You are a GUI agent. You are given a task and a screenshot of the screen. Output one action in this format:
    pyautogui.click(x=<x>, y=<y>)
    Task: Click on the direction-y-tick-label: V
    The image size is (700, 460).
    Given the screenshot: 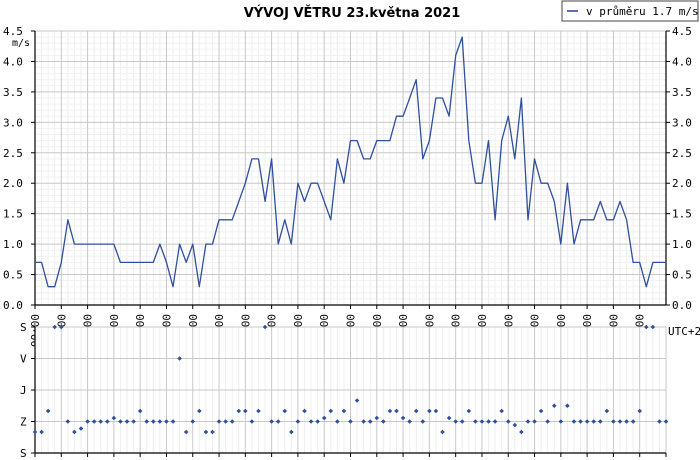 What is the action you would take?
    pyautogui.click(x=23, y=359)
    